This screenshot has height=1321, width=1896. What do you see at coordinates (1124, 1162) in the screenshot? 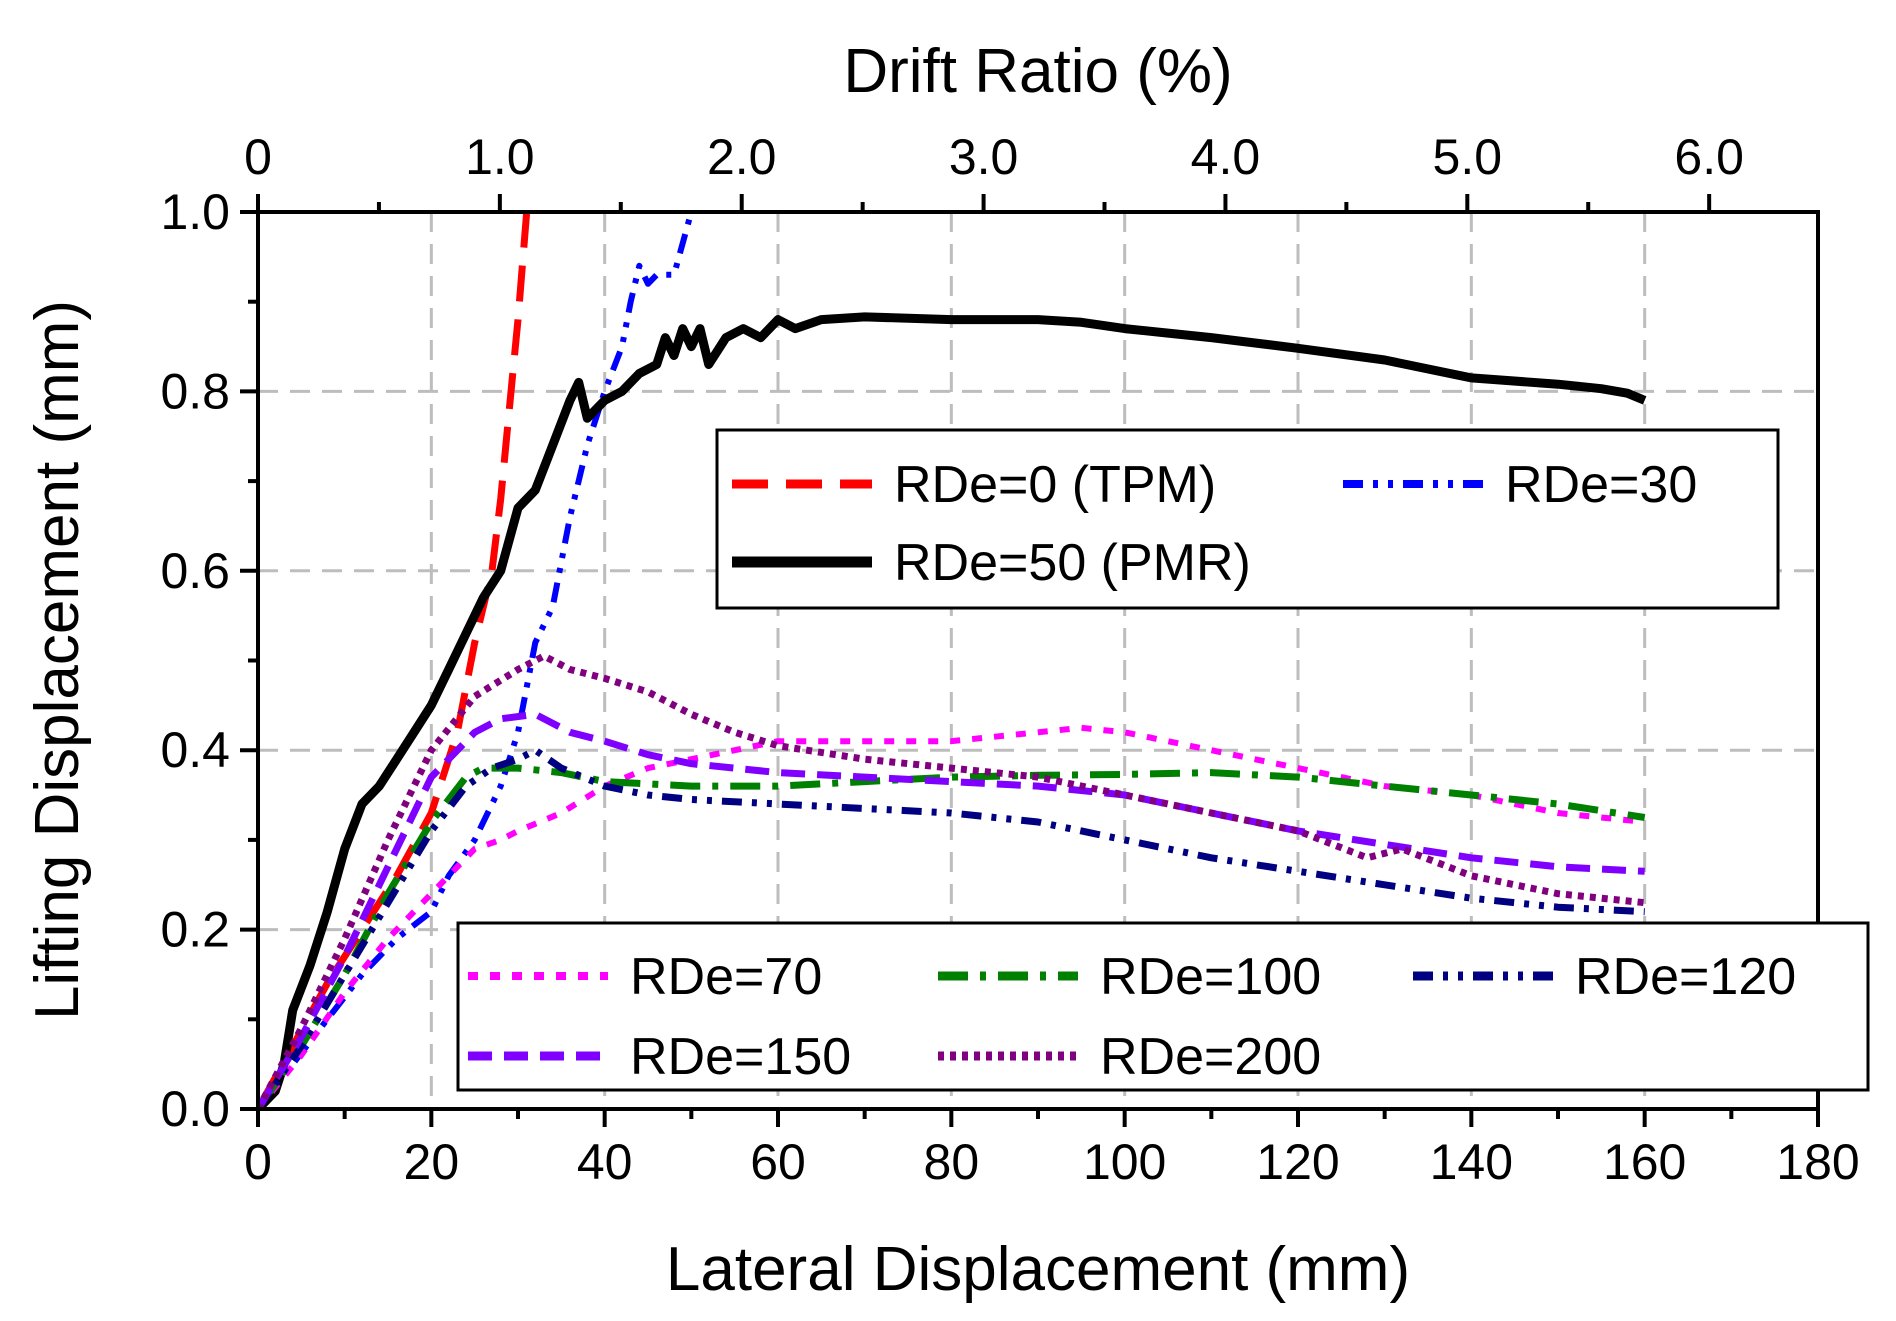
I see `x-tick-label: 100` at bounding box center [1124, 1162].